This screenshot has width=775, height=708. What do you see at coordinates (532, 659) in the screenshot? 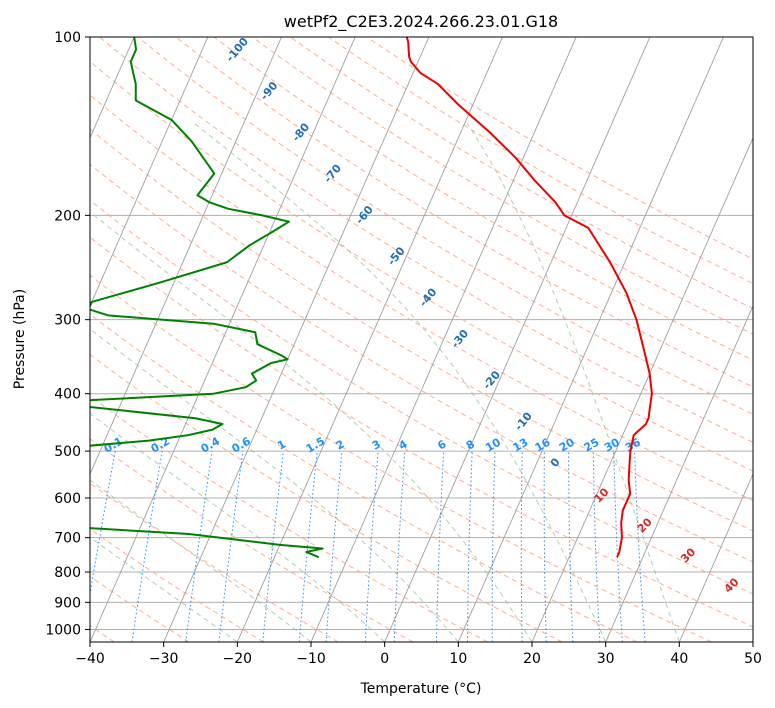
I see `x-tick-label: 20` at bounding box center [532, 659].